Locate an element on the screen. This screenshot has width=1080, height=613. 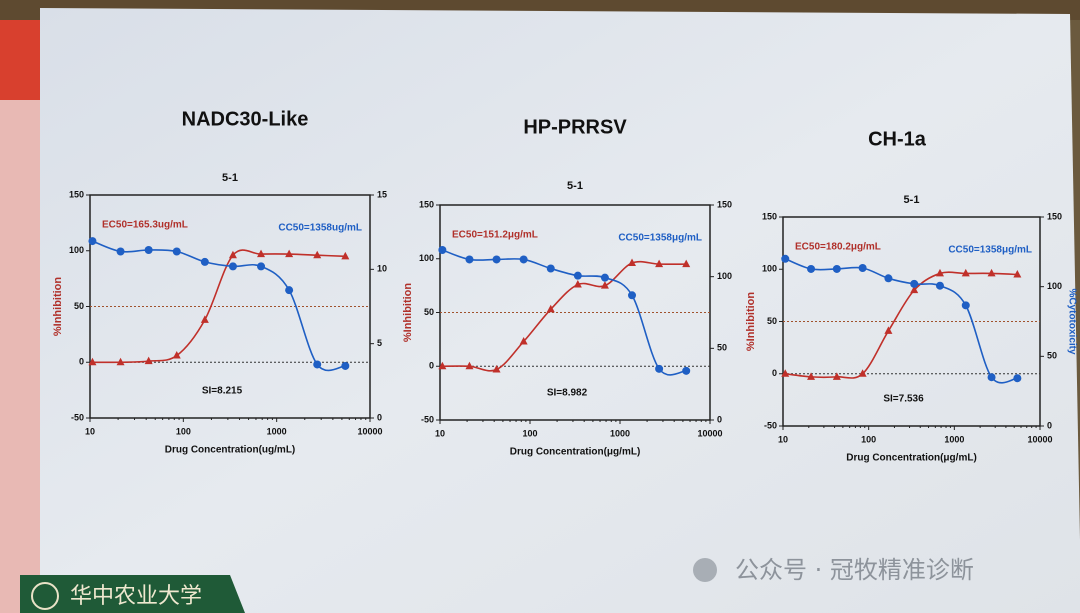
ec50-annotation: EC50=151.2μg/mL is located at coordinates (495, 235).